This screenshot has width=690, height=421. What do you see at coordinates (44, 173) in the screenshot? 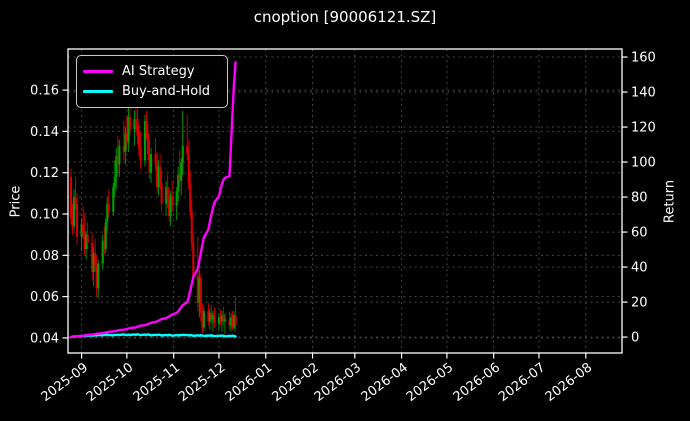
I see `price-tick-label: 0.12` at bounding box center [44, 173].